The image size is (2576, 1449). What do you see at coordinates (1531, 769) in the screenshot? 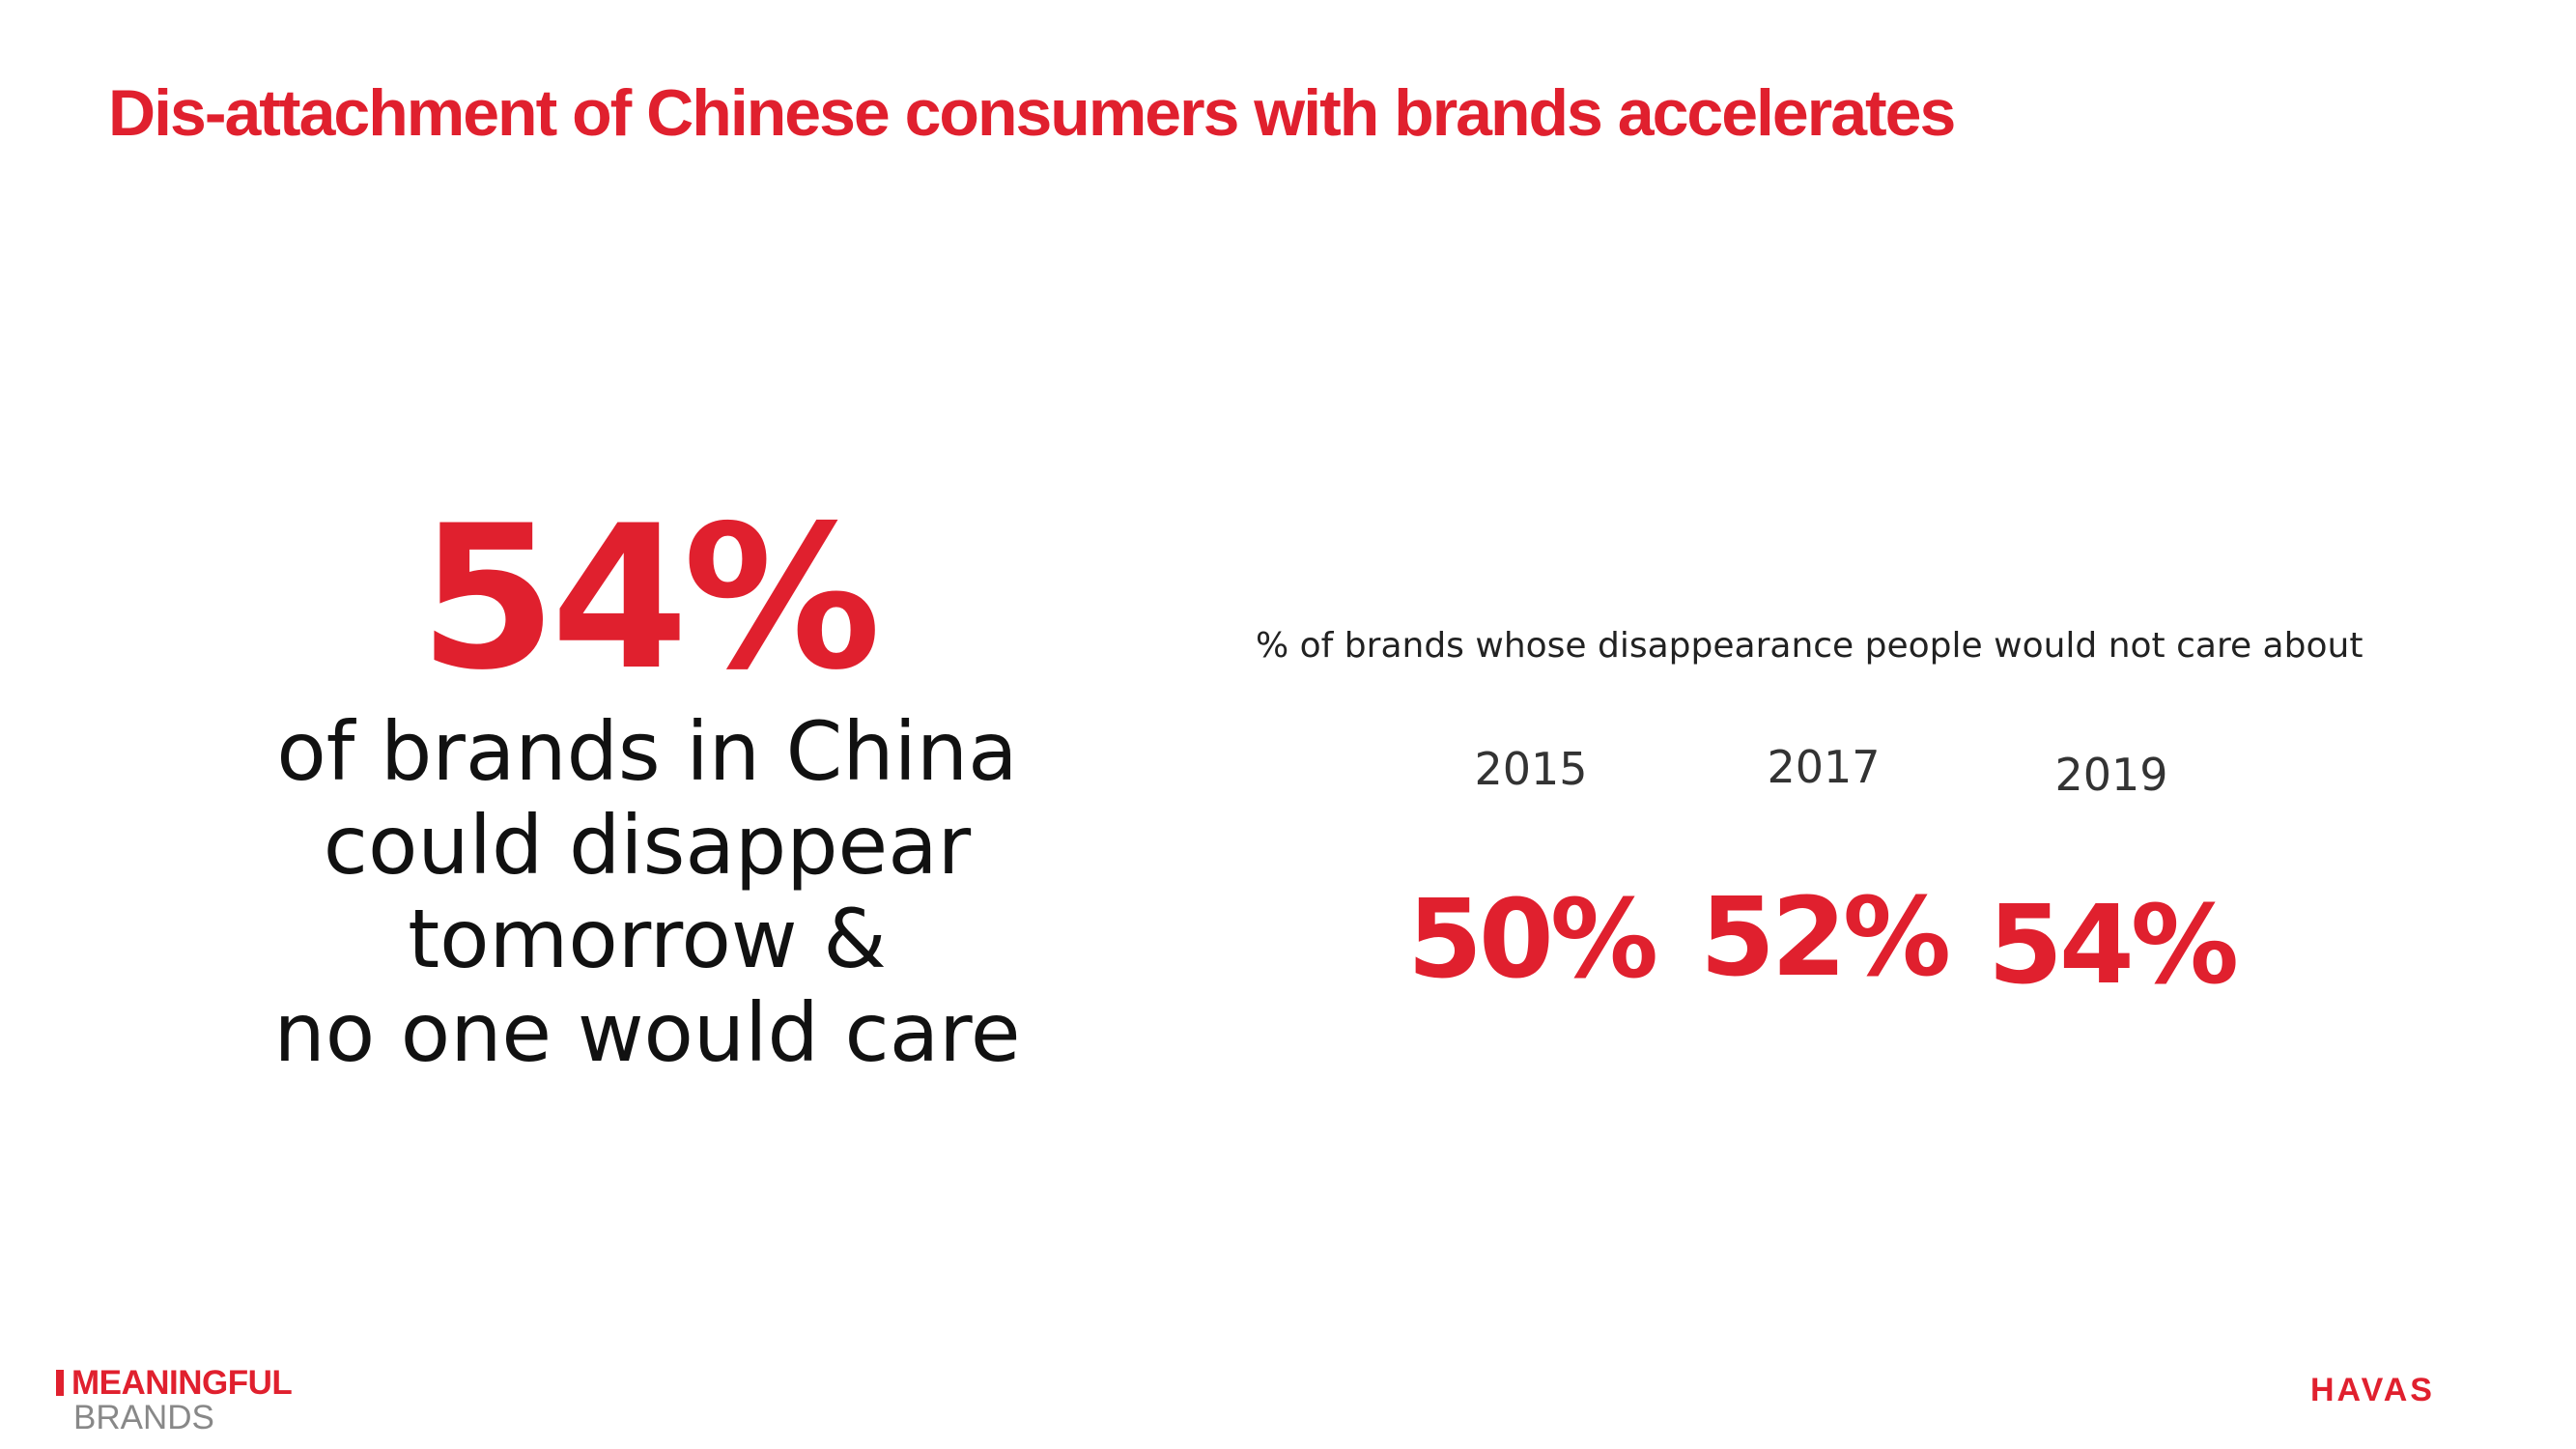
I see `trend-year-label: 2015` at bounding box center [1531, 769].